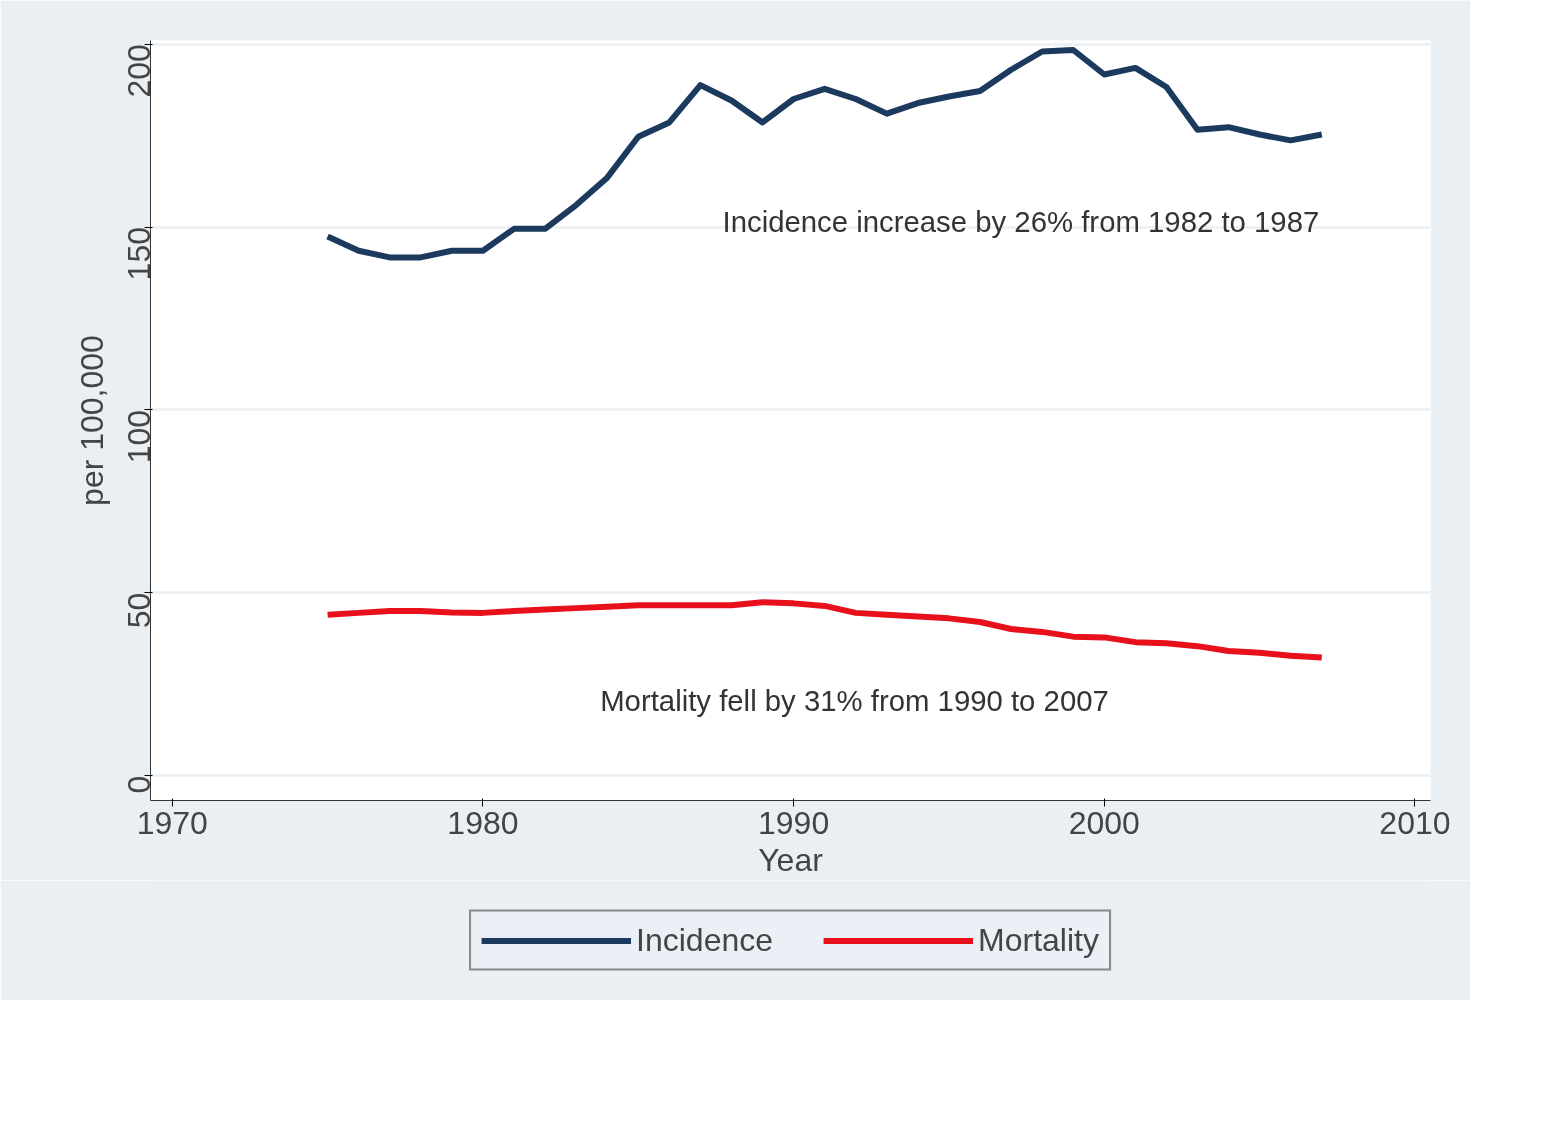 The width and height of the screenshot is (1544, 1121). What do you see at coordinates (705, 940) in the screenshot?
I see `legend-label: Incidence` at bounding box center [705, 940].